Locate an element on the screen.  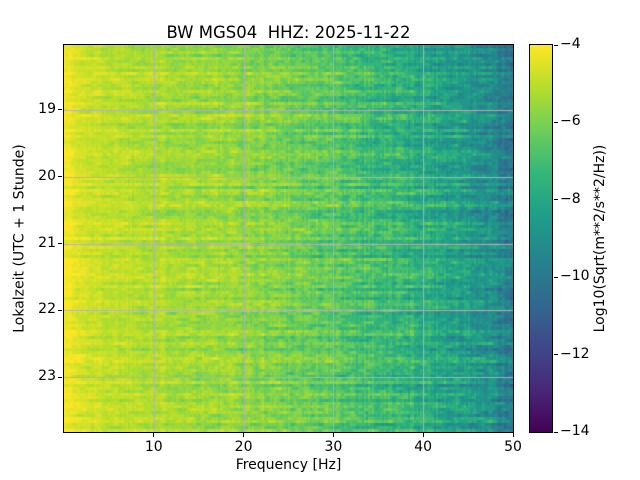
y-tick-label: 19 is located at coordinates (47, 108).